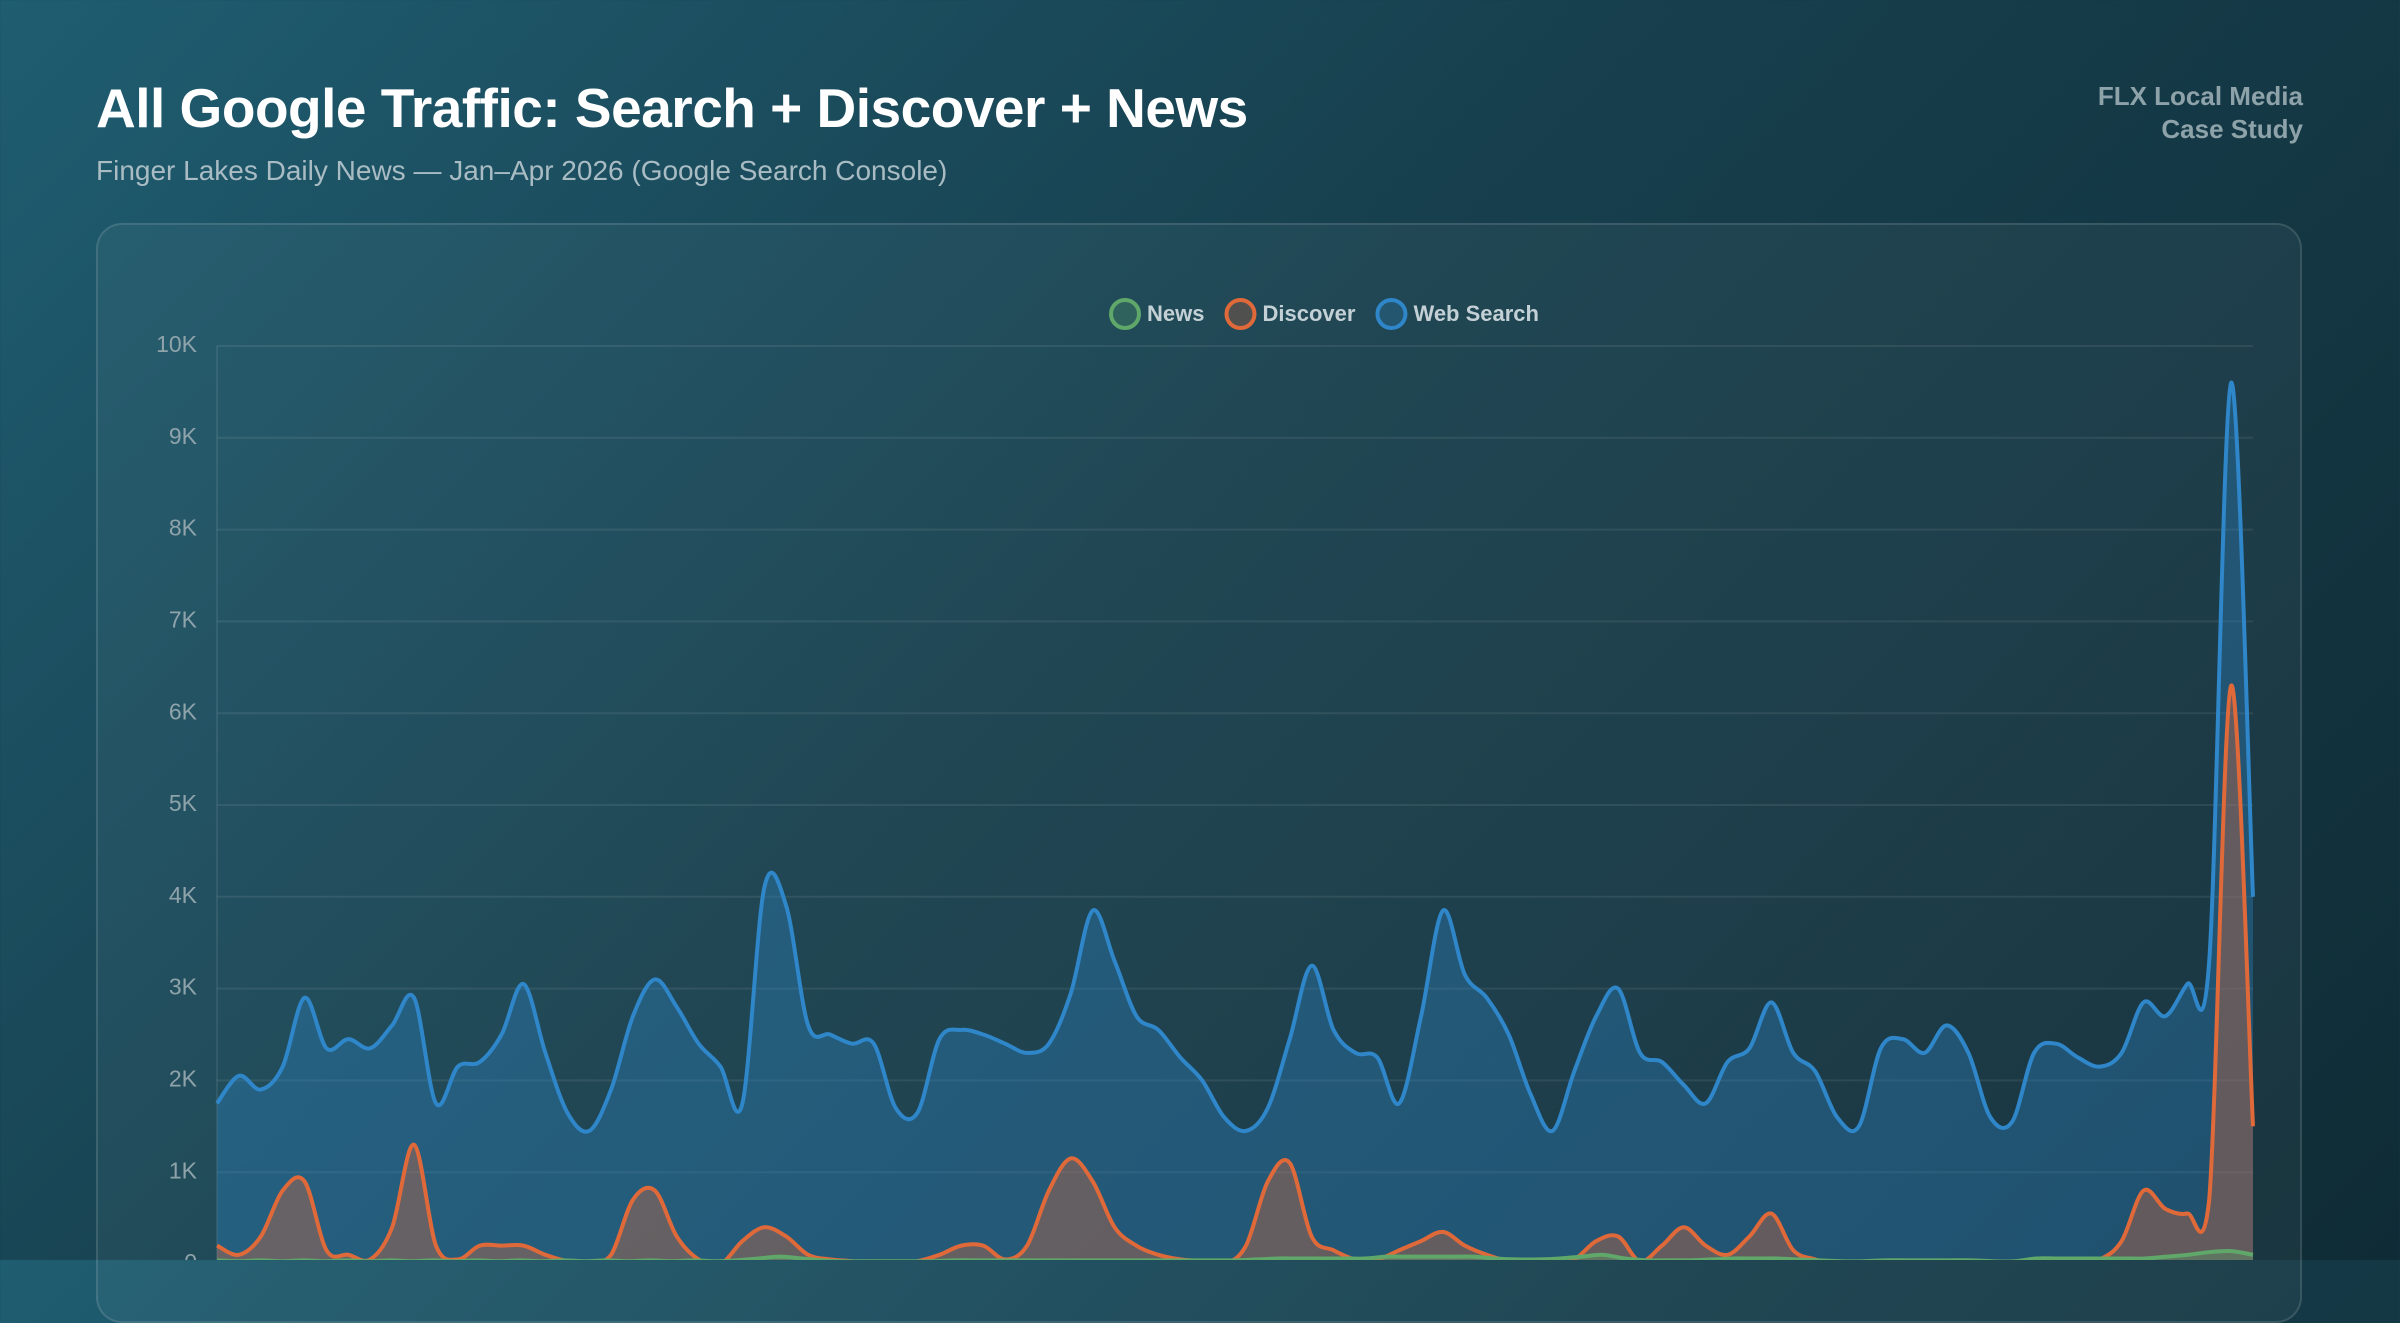  I want to click on y-tick-label: 6K, so click(183, 711).